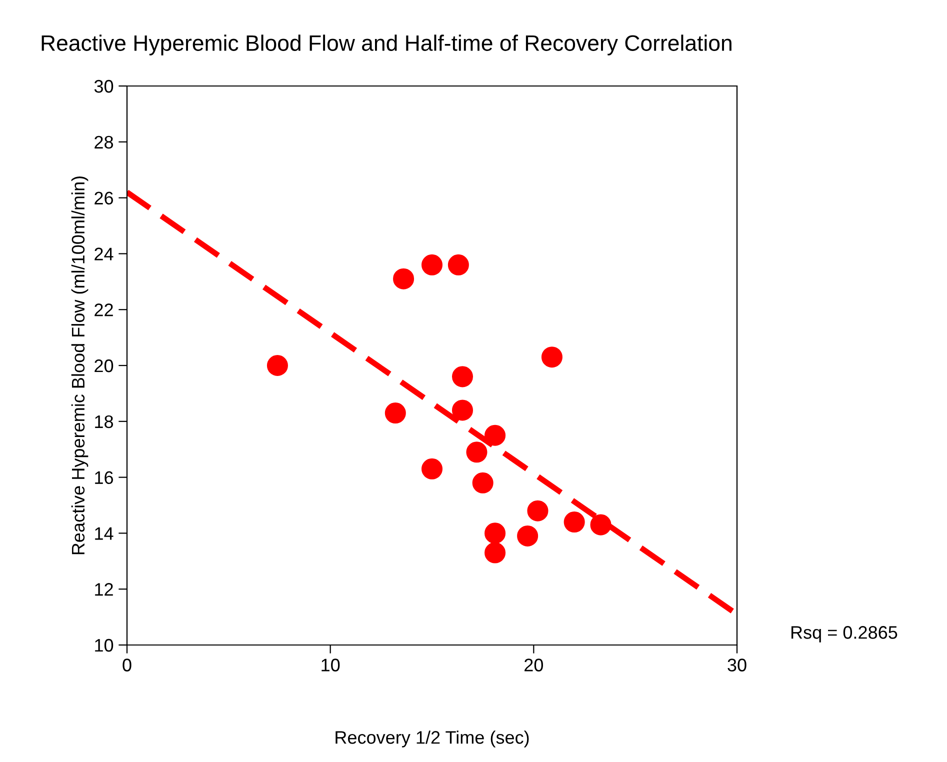  Describe the element at coordinates (331, 665) in the screenshot. I see `x-tick-label: 10` at that location.